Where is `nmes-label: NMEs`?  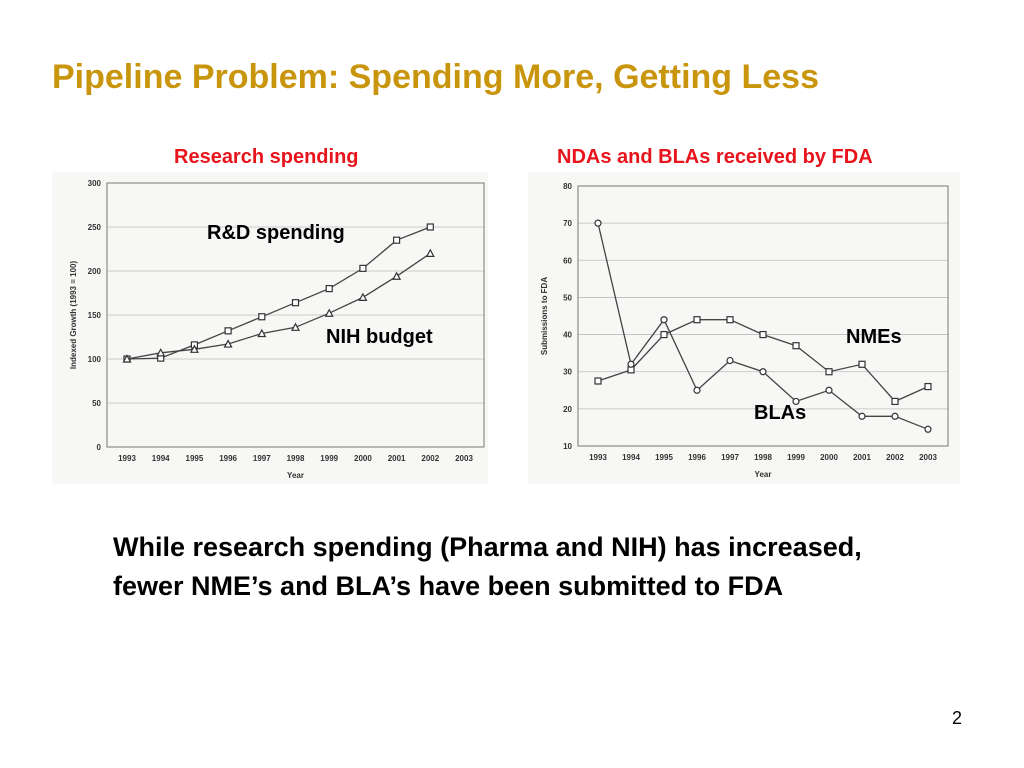 nmes-label: NMEs is located at coordinates (874, 337).